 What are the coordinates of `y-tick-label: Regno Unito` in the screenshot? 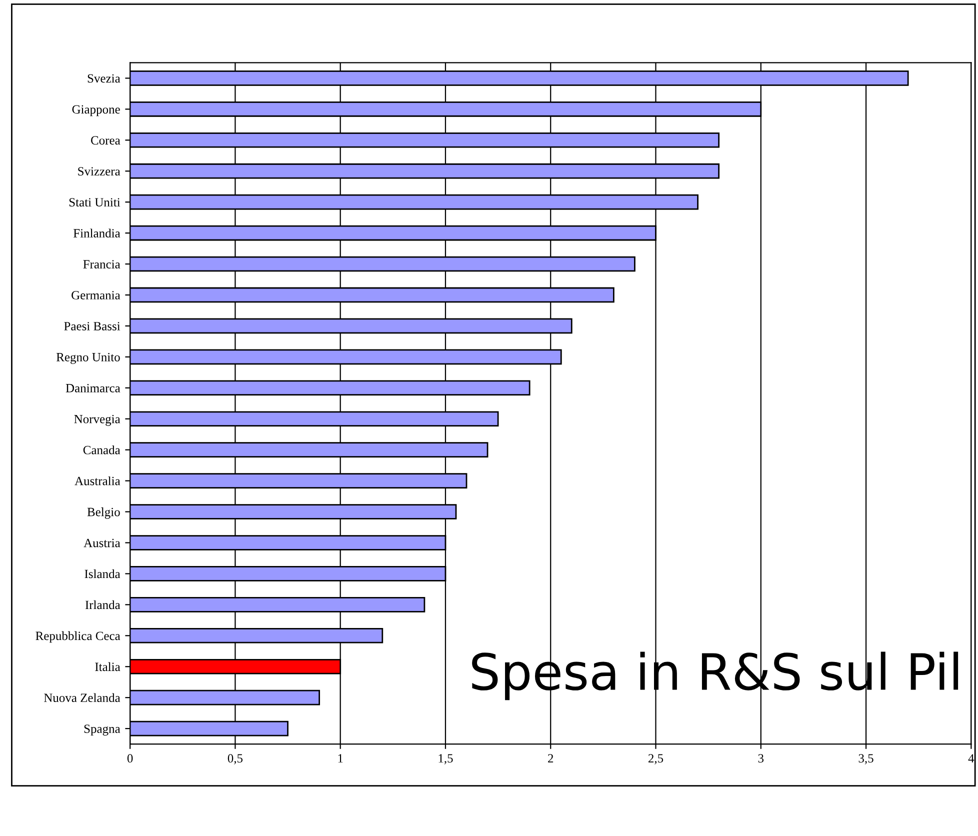 It's located at (88, 358).